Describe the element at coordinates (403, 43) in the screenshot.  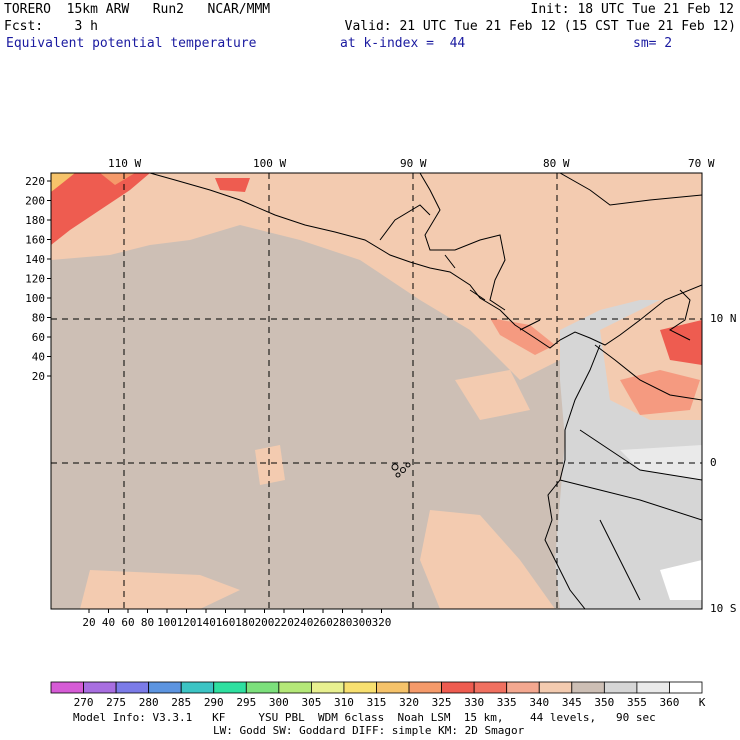
I see `k-index: at k-index = 44` at that location.